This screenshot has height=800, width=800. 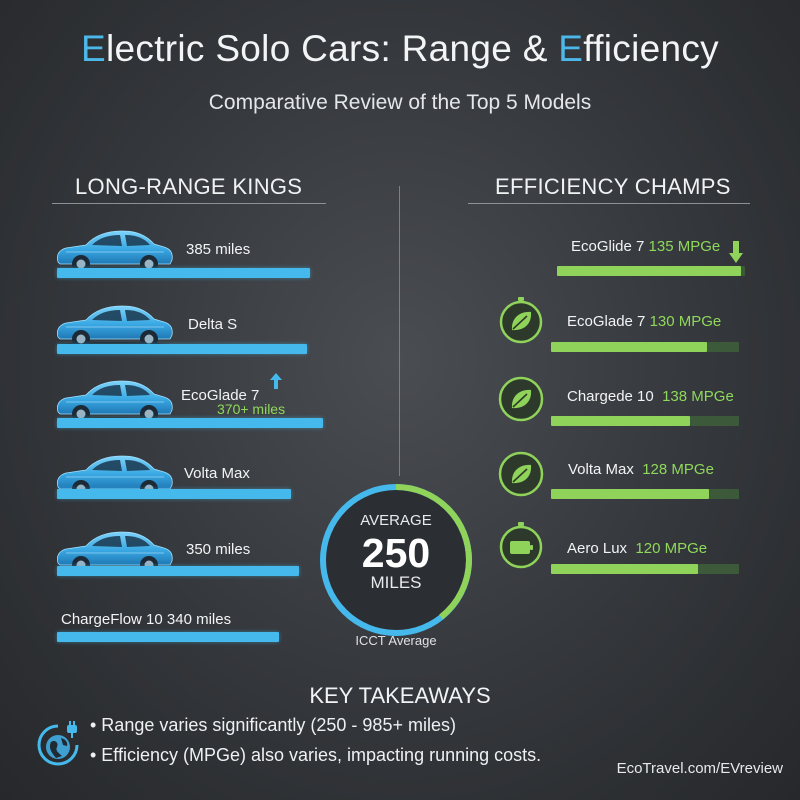 What do you see at coordinates (699, 768) in the screenshot?
I see `footer-url: EcoTravel.com/EVreview` at bounding box center [699, 768].